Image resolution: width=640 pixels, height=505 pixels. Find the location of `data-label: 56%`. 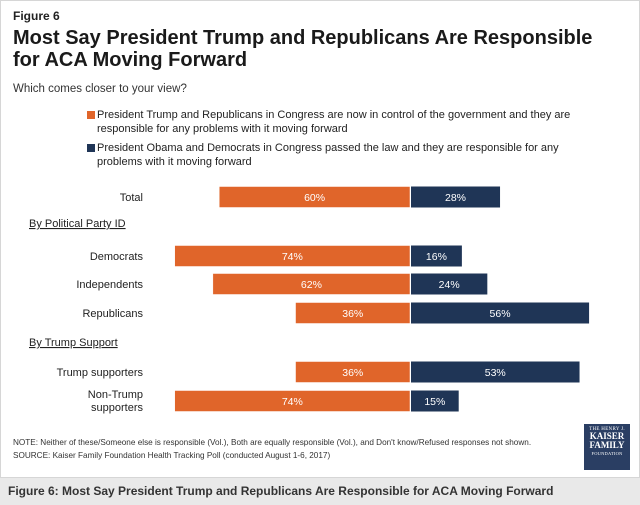

data-label: 56% is located at coordinates (500, 314).